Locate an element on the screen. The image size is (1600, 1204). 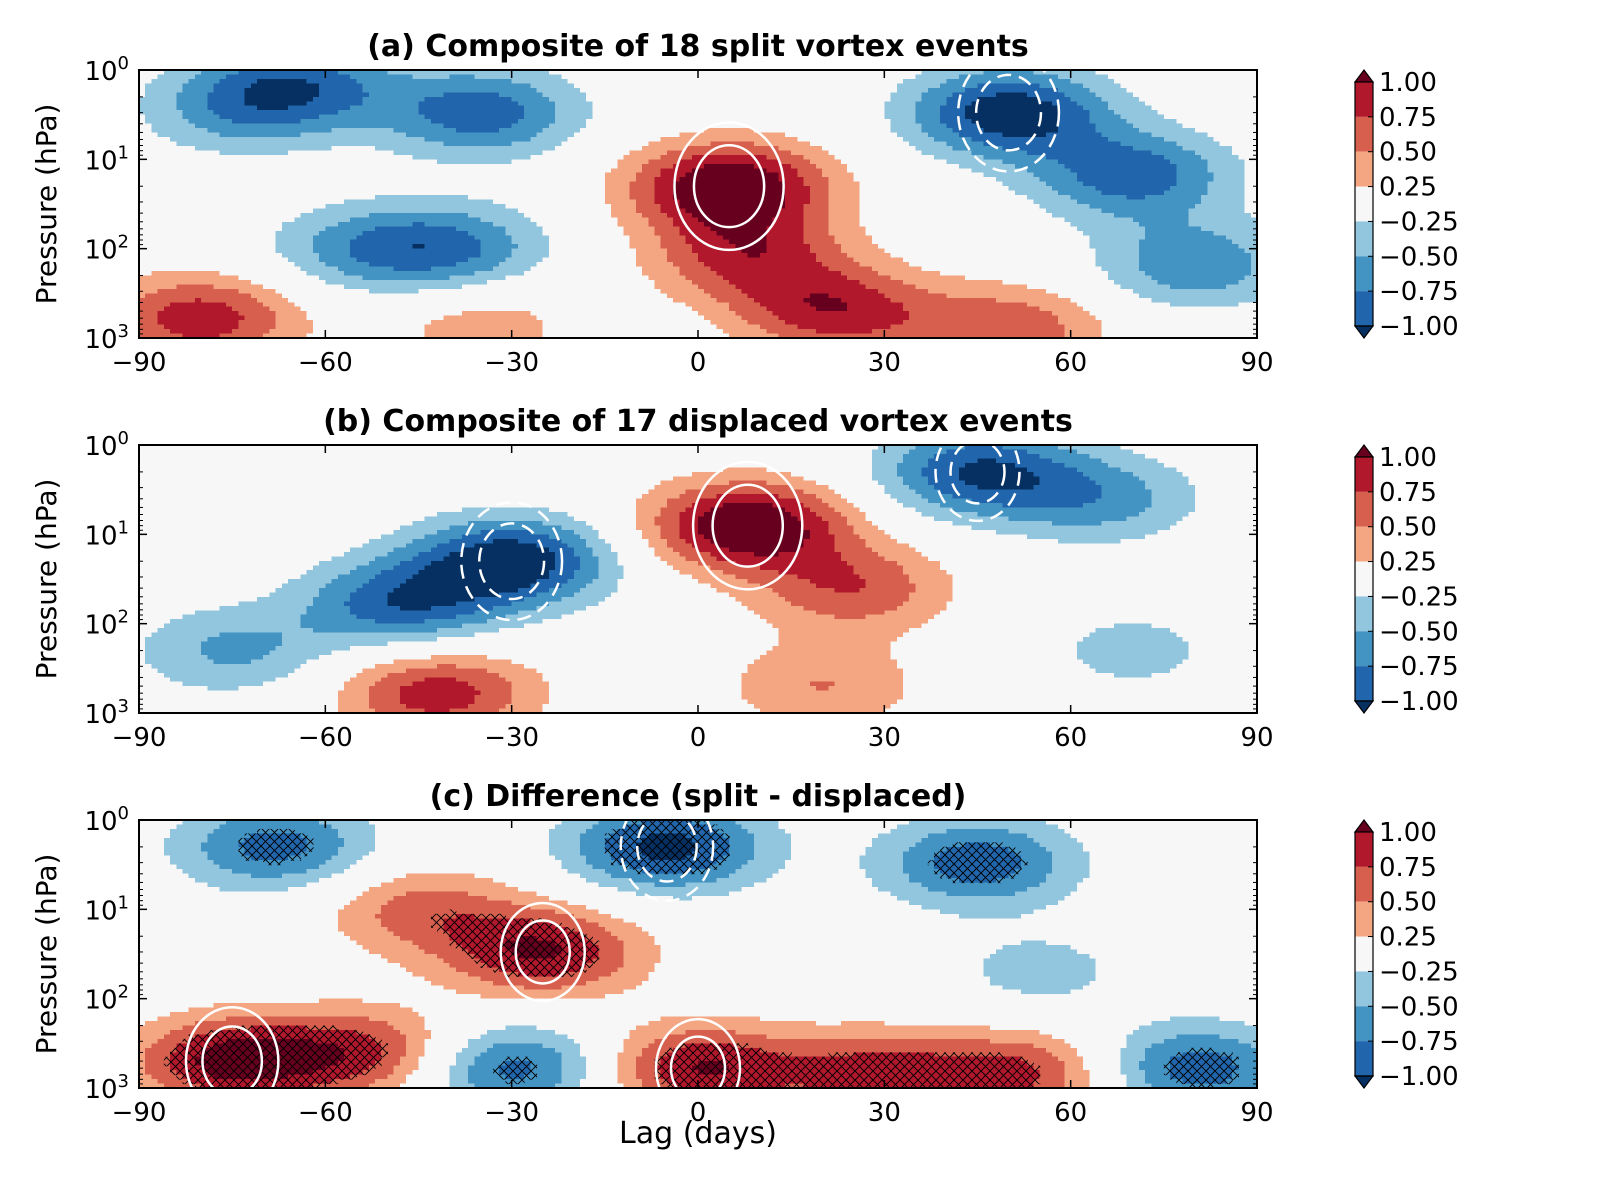
panel-b-ylabel: Pressure (hPa) is located at coordinates (46, 579).